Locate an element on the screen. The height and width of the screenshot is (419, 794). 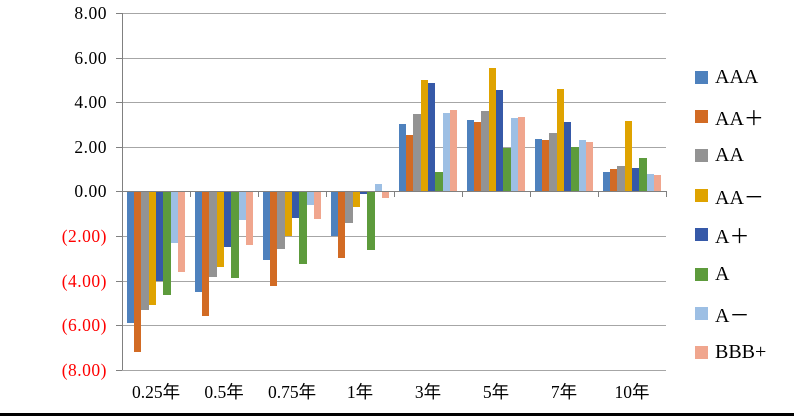
bar-A－-3年 is located at coordinates (446, 152).